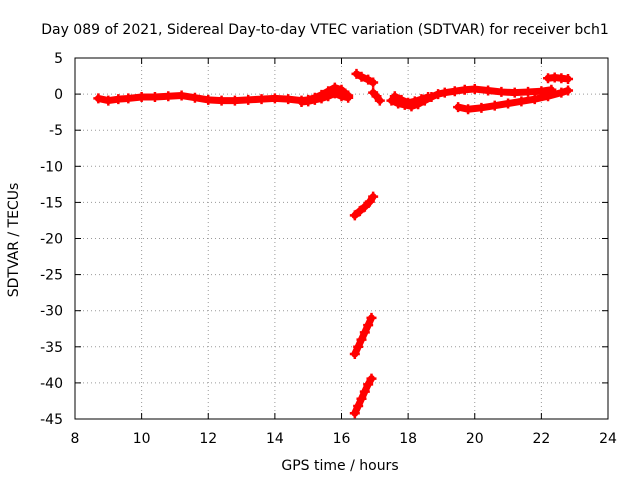  Describe the element at coordinates (51, 420) in the screenshot. I see `y-tick-label: -45` at that location.